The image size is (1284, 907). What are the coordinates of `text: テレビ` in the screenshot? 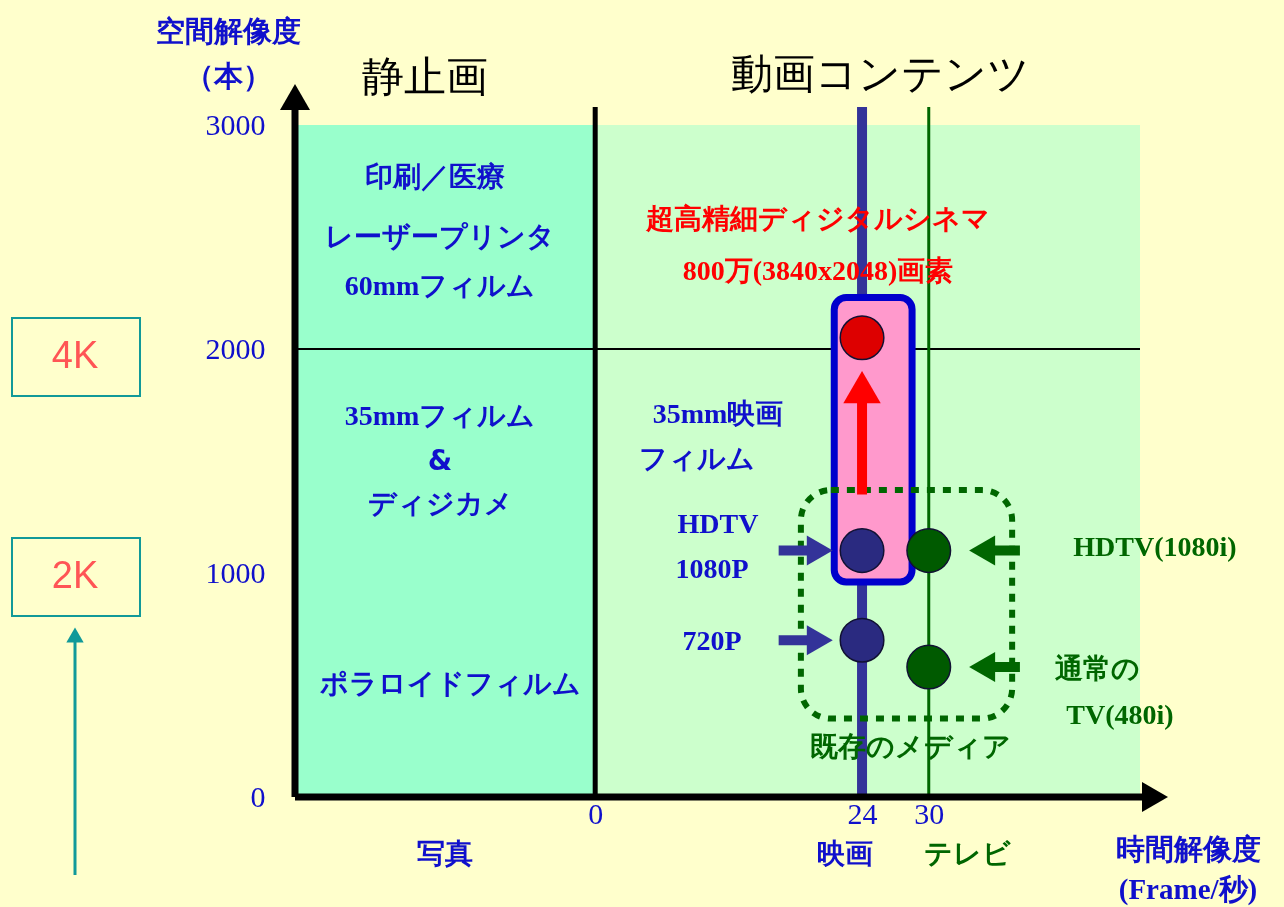 It's located at (967, 853).